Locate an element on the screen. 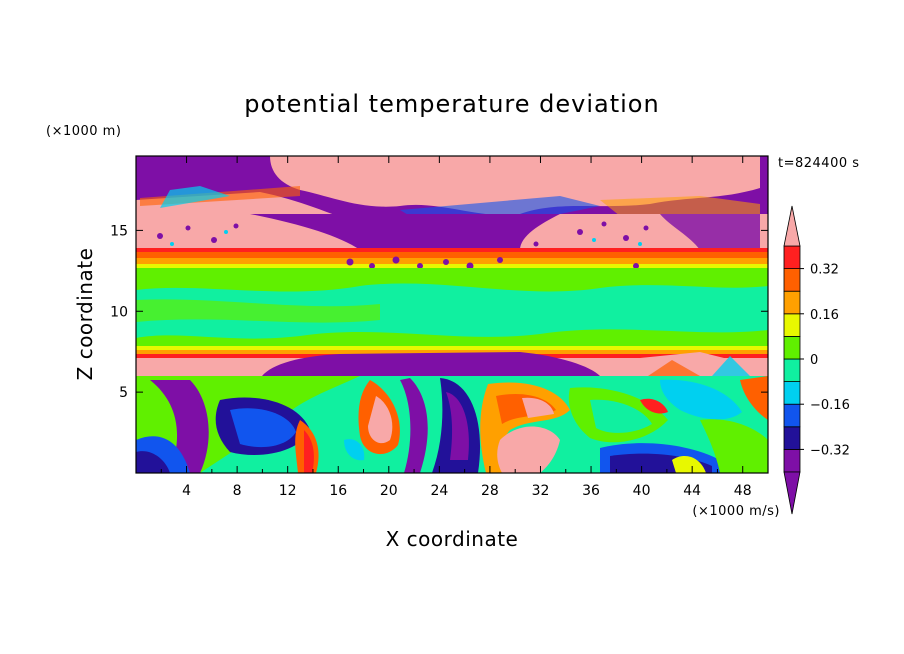 This screenshot has height=654, width=904. colorbar-tick-label: −0.16 is located at coordinates (830, 405).